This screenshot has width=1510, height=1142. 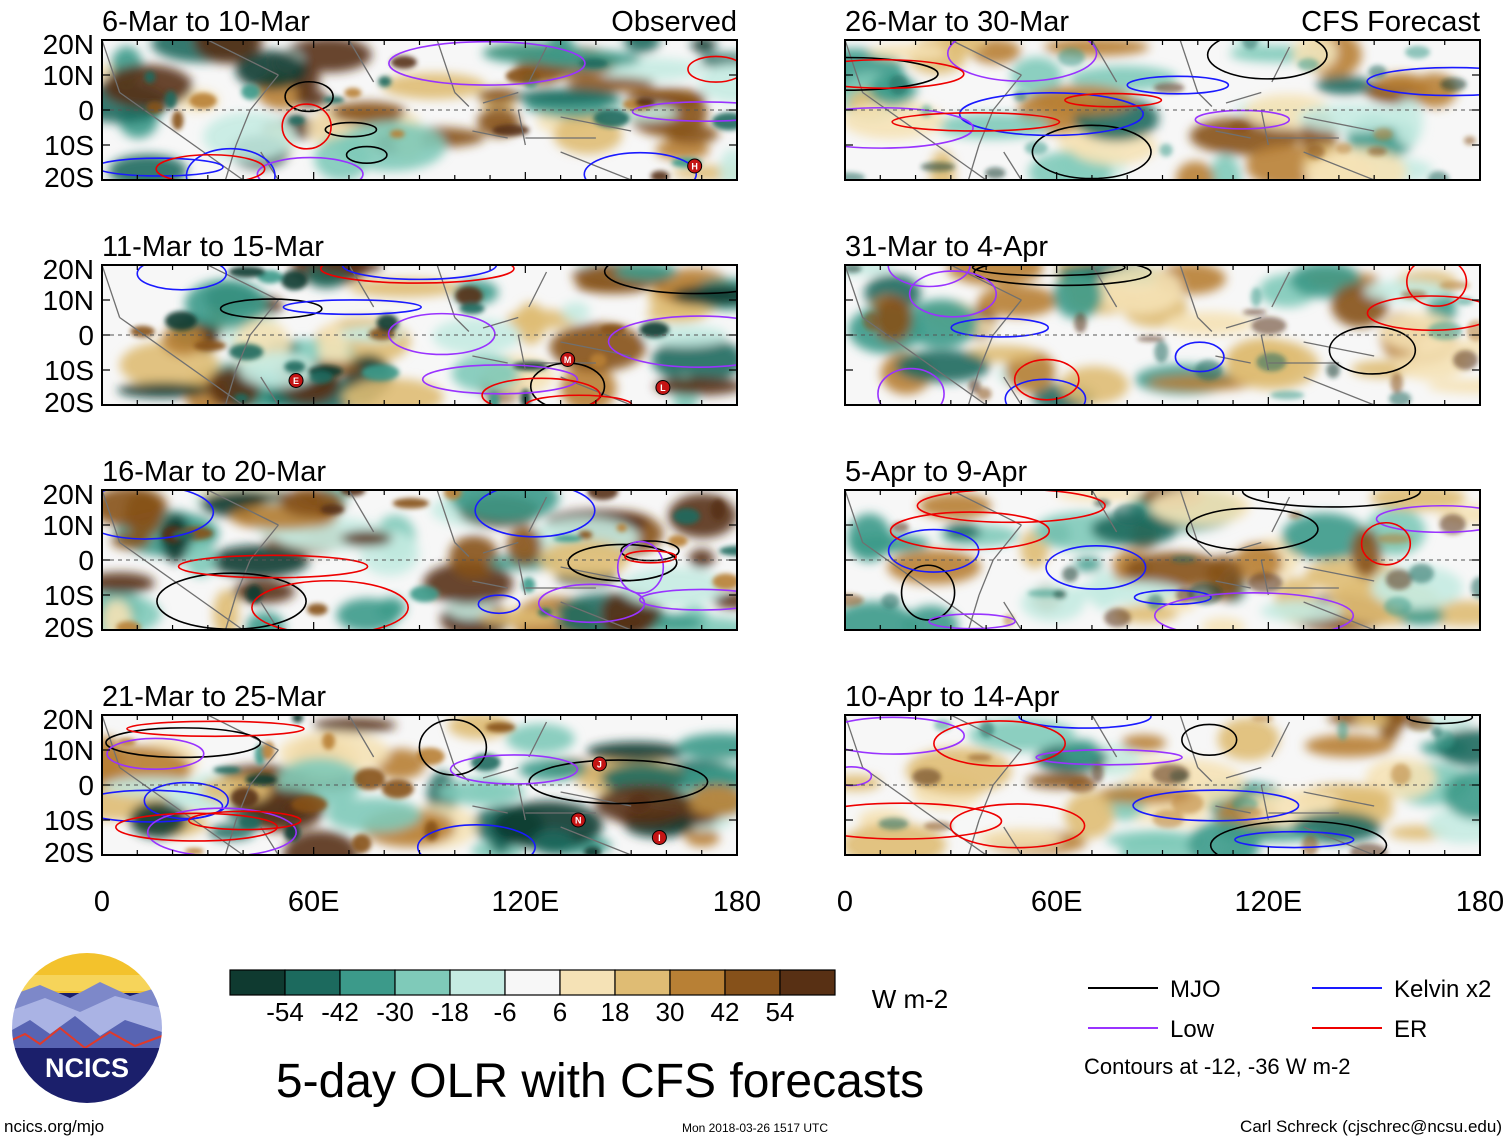 What do you see at coordinates (670, 1012) in the screenshot?
I see `colorbar-tick: 30` at bounding box center [670, 1012].